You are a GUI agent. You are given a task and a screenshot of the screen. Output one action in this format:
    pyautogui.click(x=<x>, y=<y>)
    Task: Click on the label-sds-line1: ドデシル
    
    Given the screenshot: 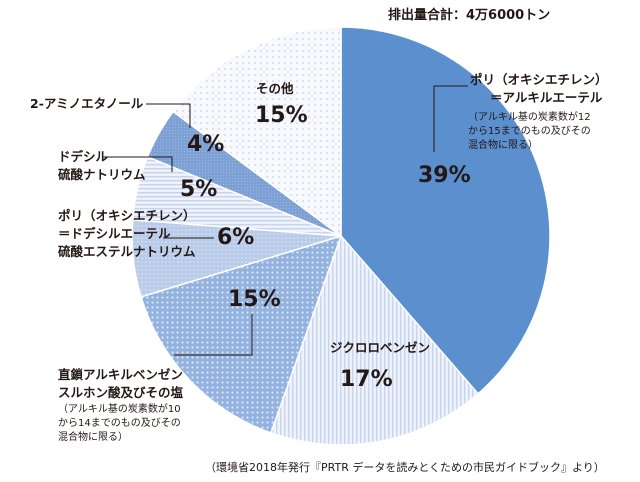 What is the action you would take?
    pyautogui.click(x=83, y=156)
    